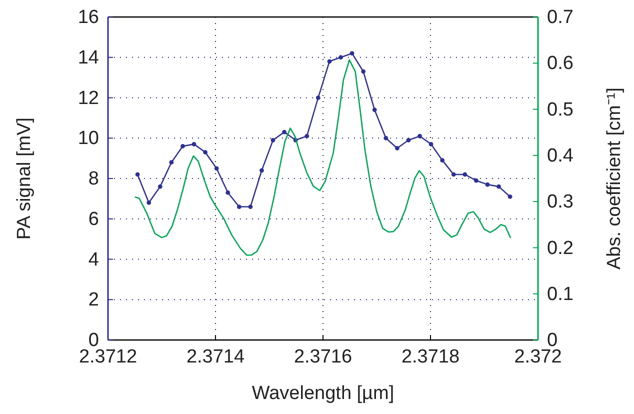 This screenshot has height=414, width=634. Describe the element at coordinates (24, 178) in the screenshot. I see `y-axis-title: PA signal [mV]` at that location.